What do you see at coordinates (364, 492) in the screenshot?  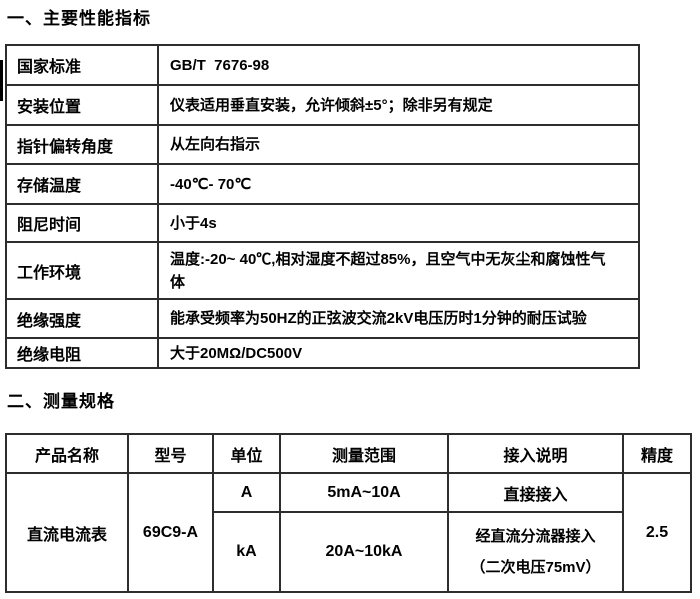 I see `range-cell: 5mA~10A` at bounding box center [364, 492].